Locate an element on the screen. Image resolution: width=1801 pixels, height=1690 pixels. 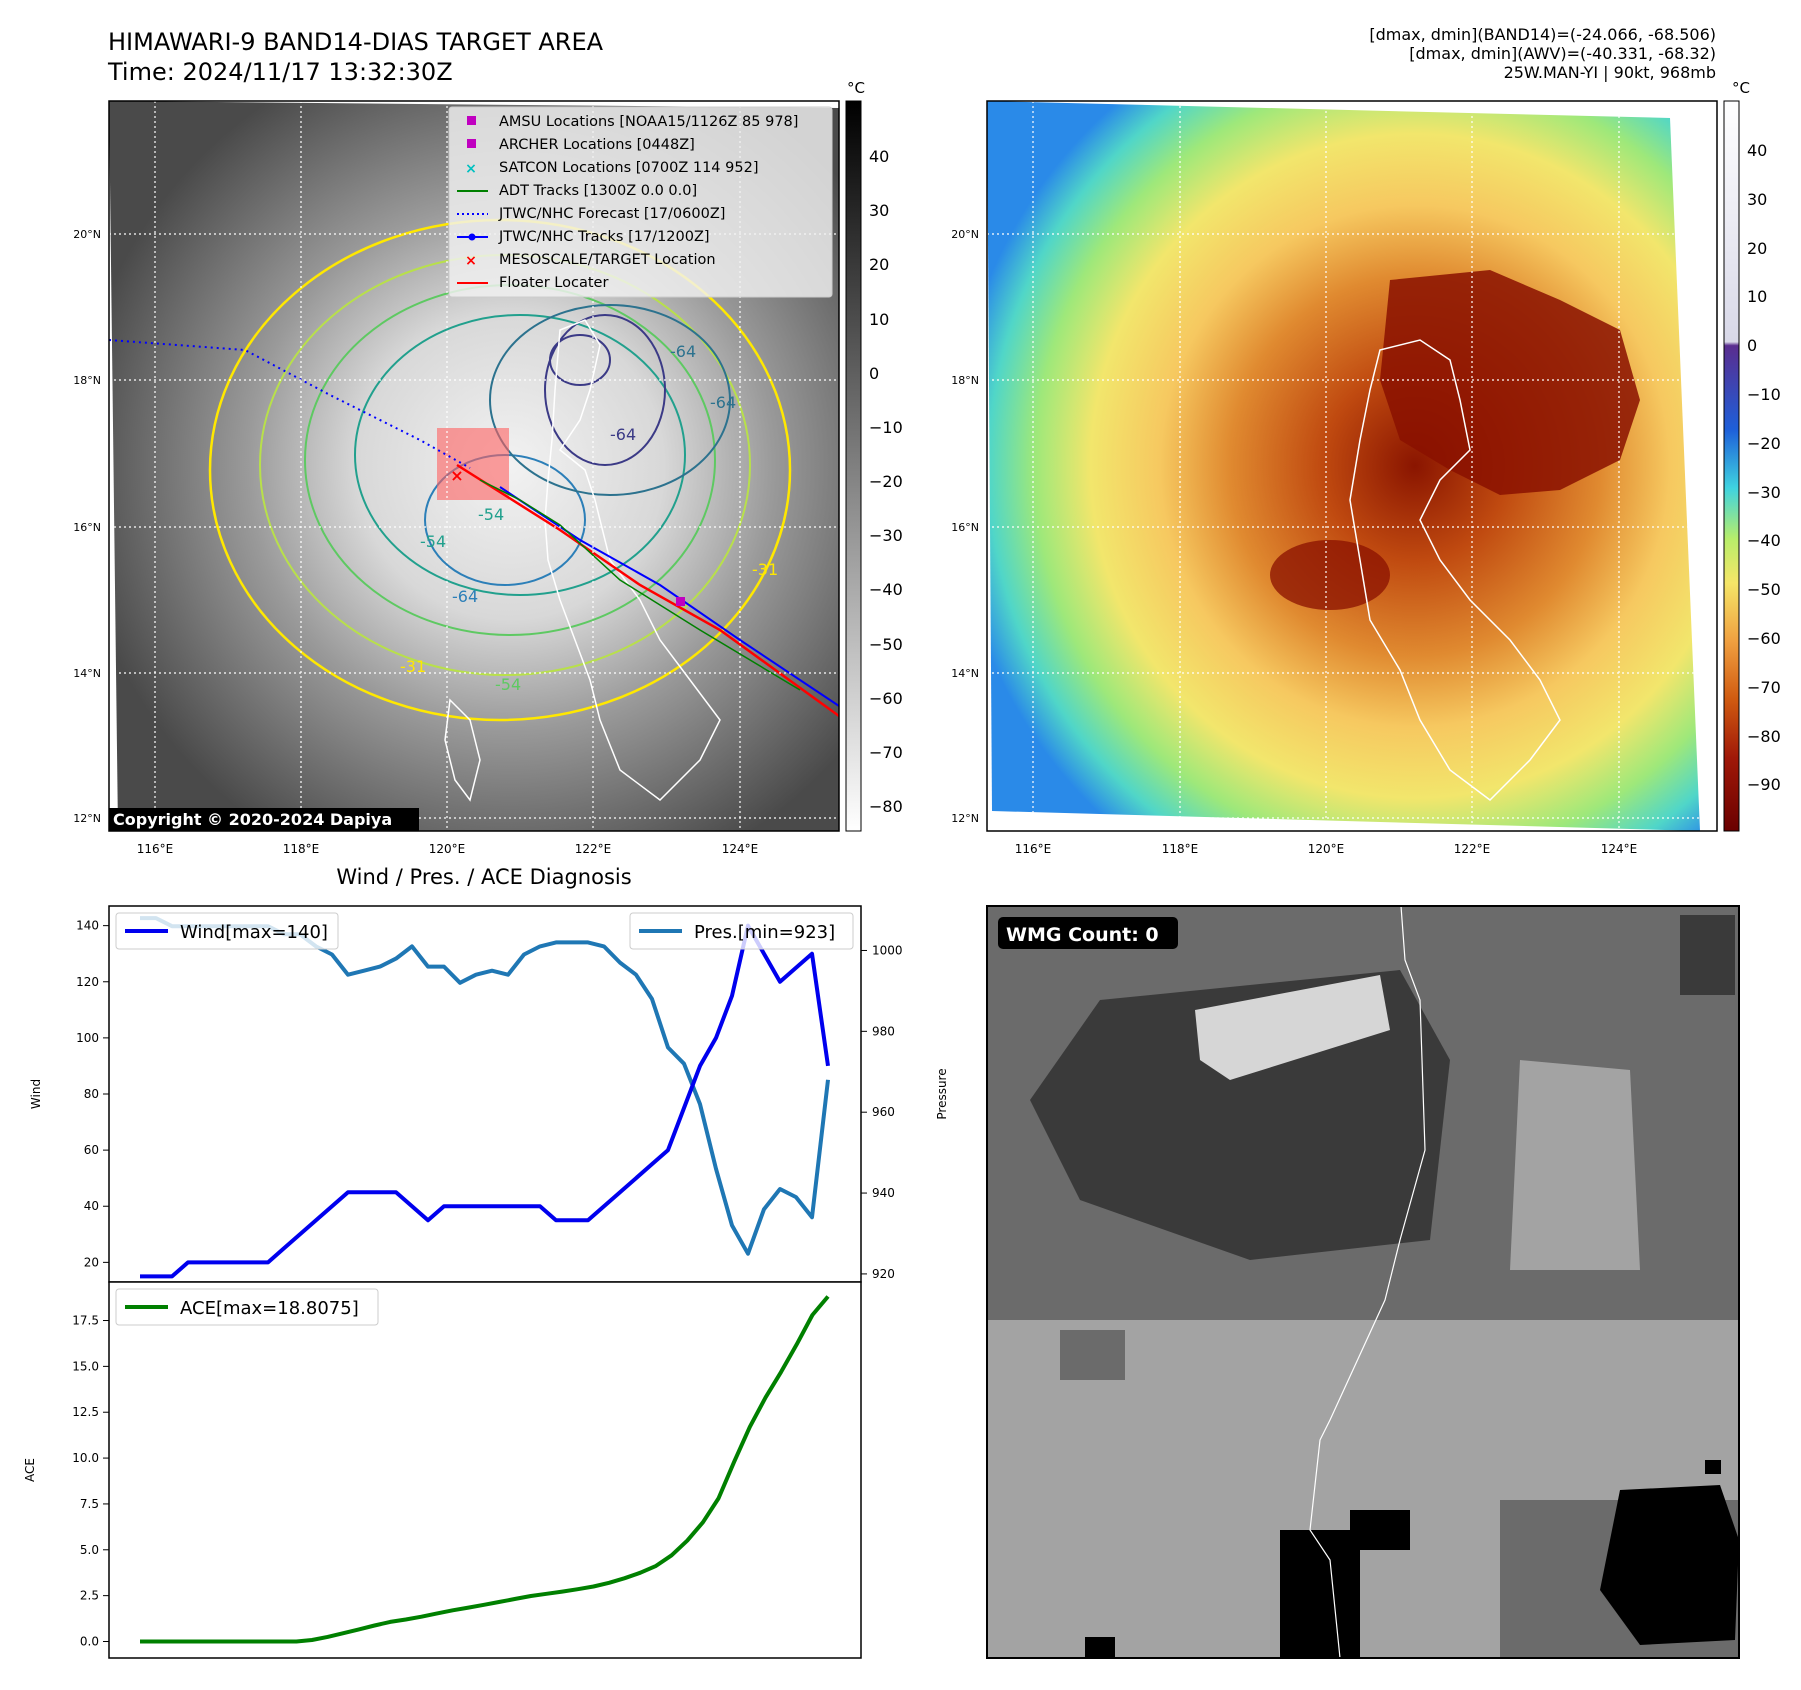
legend-forecast: JTWC/NHC Forecast [17/0600Z] is located at coordinates (611, 214).